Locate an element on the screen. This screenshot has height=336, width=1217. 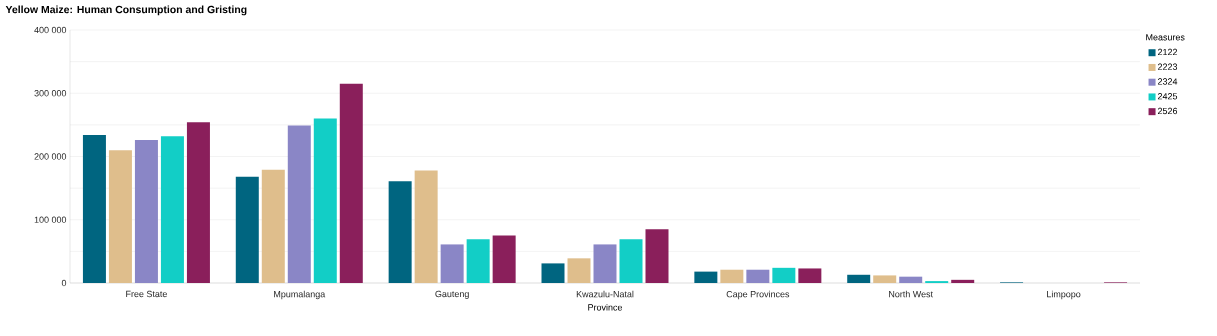
x-axis-title: Province is located at coordinates (605, 307).